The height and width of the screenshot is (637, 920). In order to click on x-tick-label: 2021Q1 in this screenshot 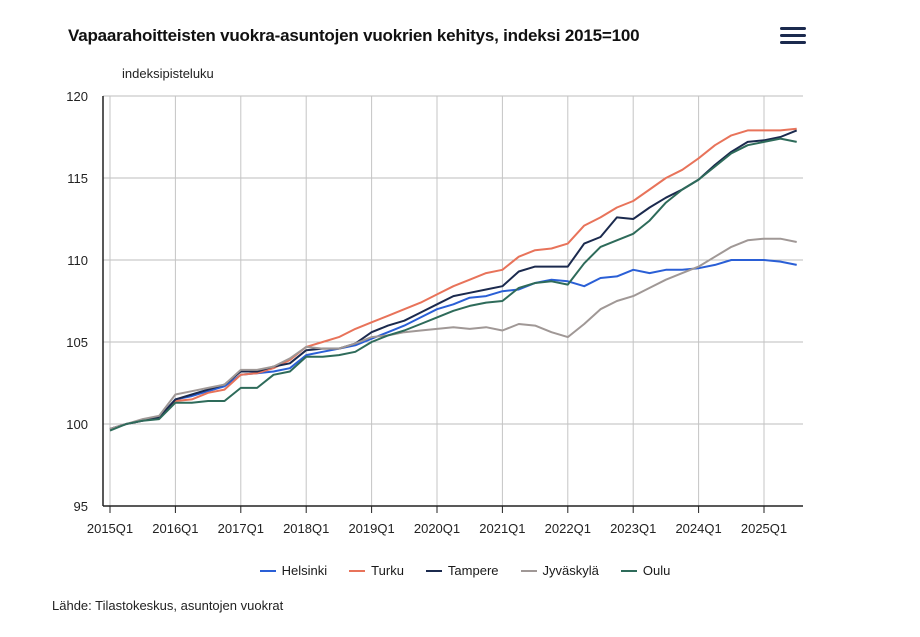, I will do `click(502, 528)`.